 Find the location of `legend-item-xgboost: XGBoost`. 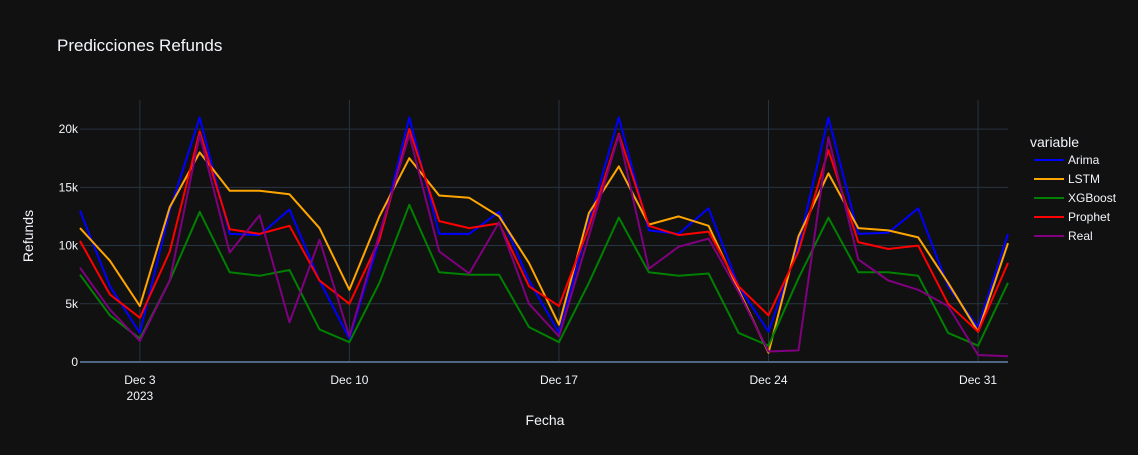

legend-item-xgboost: XGBoost is located at coordinates (1075, 198).